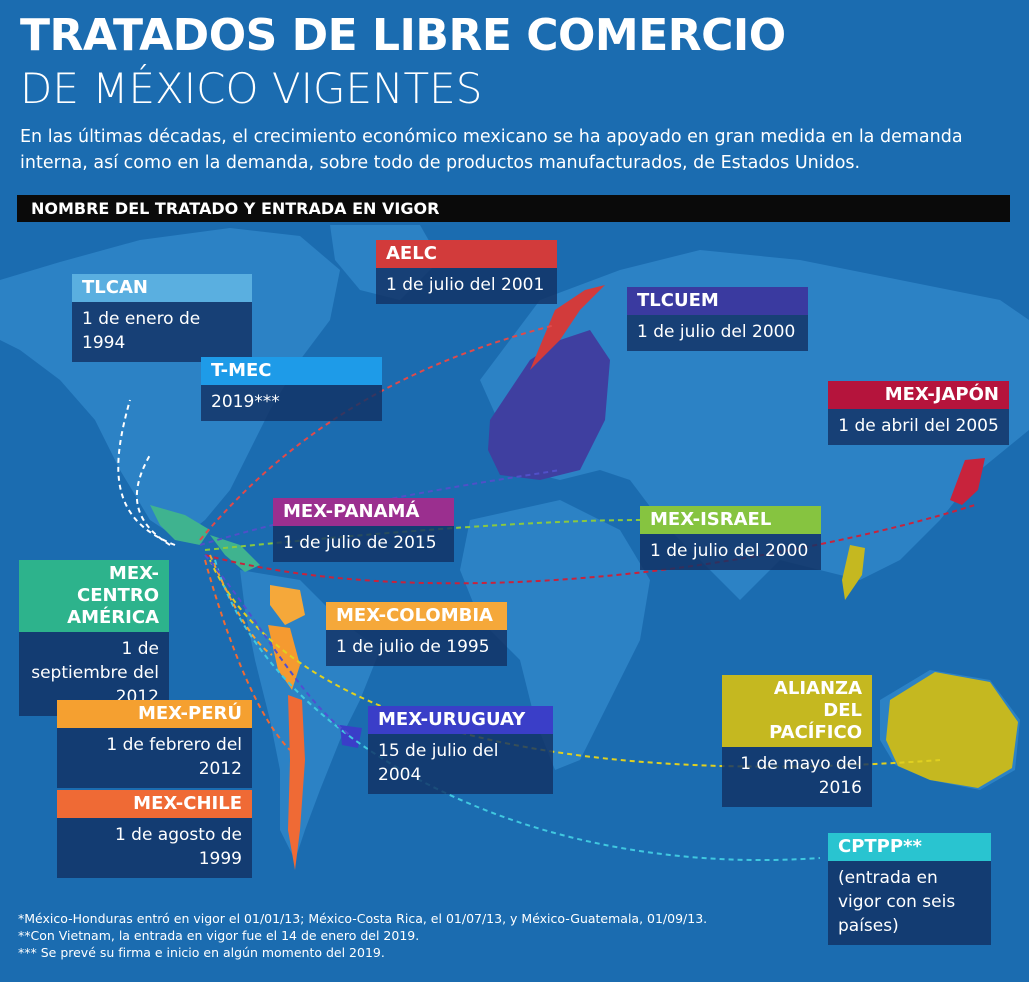 The height and width of the screenshot is (982, 1029). What do you see at coordinates (416, 648) in the screenshot?
I see `treaty-date: 1 de julio de 1995` at bounding box center [416, 648].